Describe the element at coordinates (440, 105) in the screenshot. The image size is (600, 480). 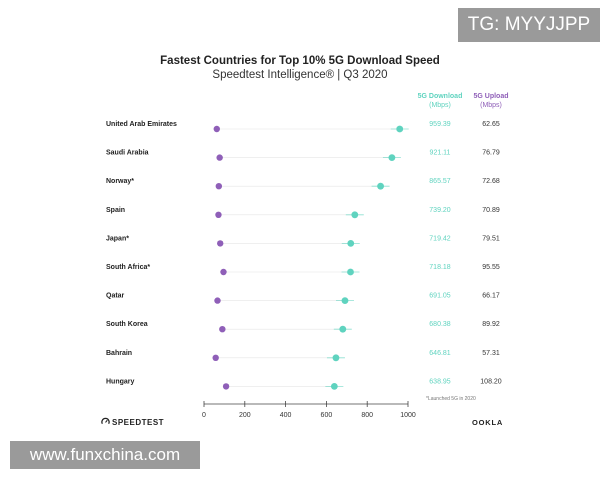
I see `download-column-unit: (Mbps)` at that location.